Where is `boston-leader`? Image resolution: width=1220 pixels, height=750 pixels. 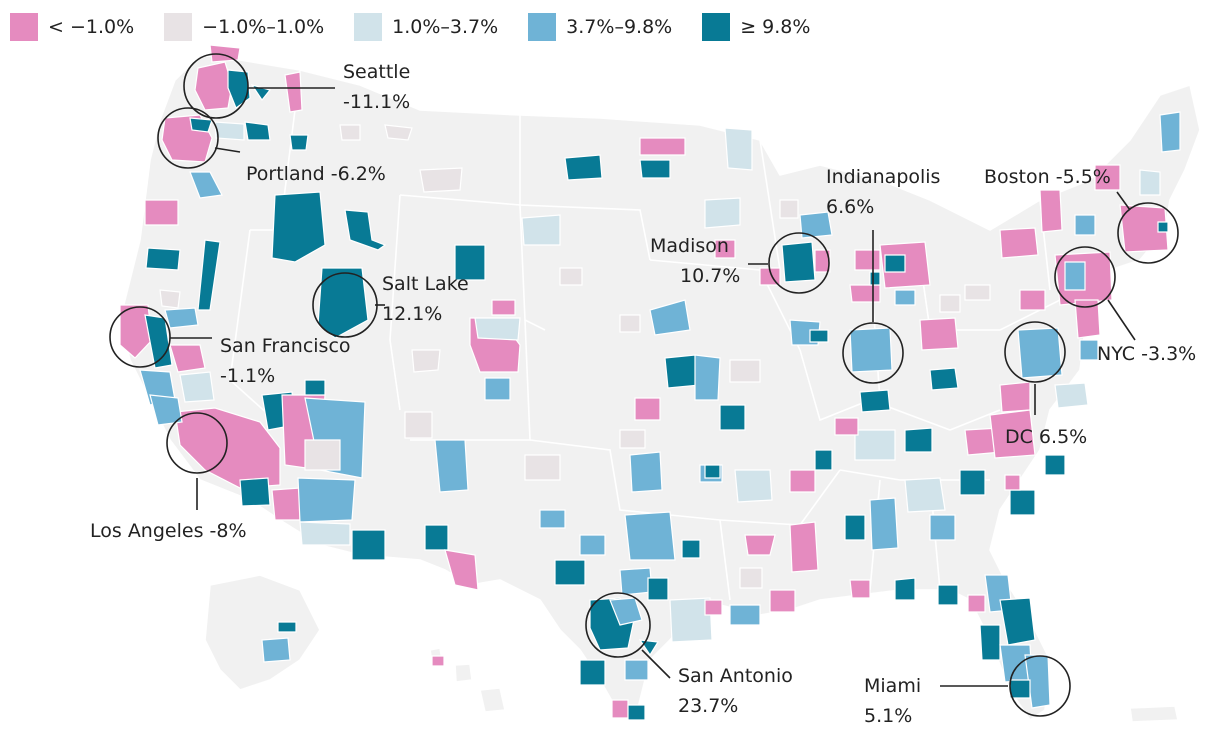 boston-leader is located at coordinates (1123, 201).